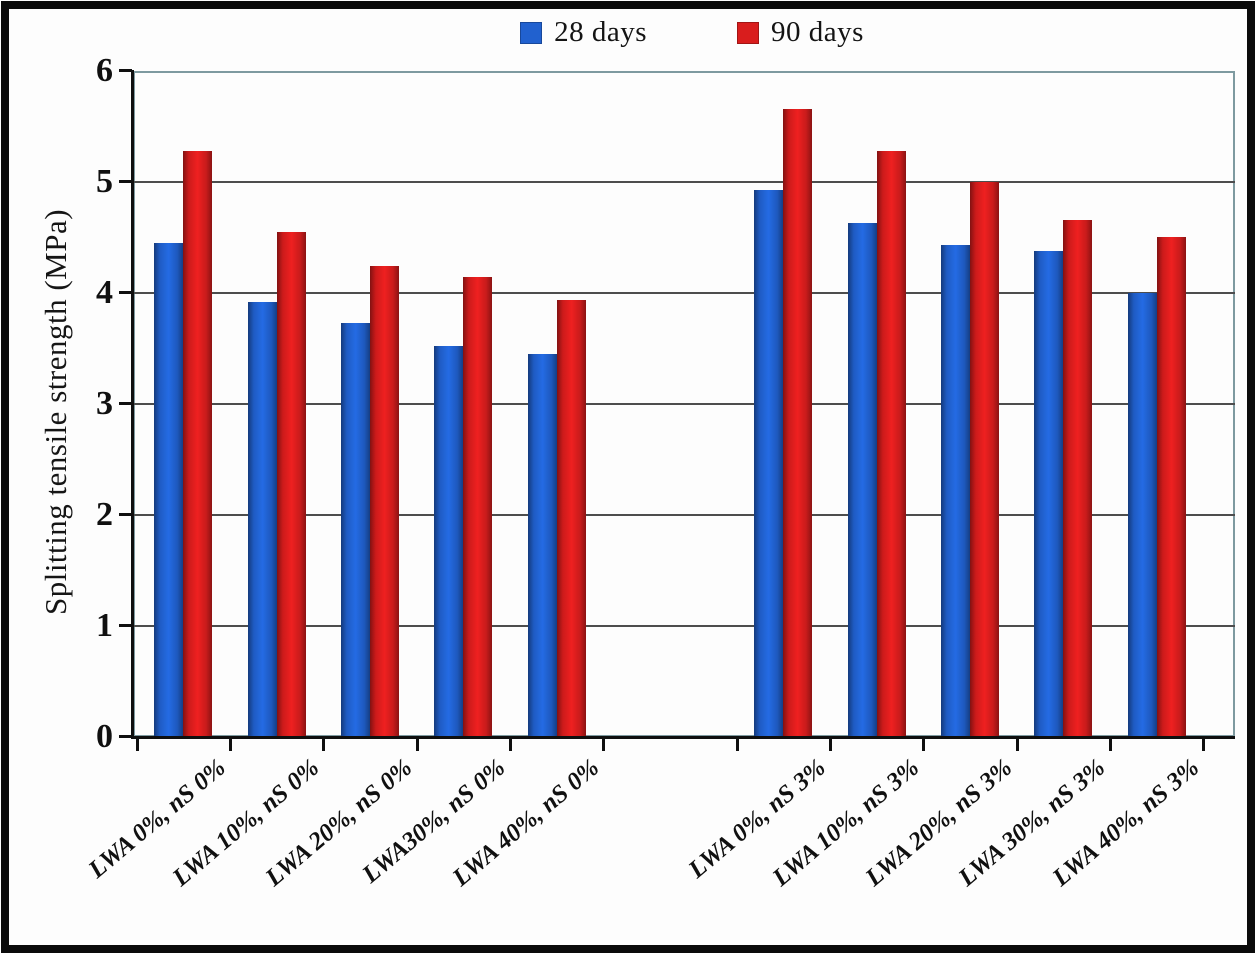 The image size is (1256, 954). Describe the element at coordinates (683, 737) in the screenshot. I see `x-axis-line` at that location.